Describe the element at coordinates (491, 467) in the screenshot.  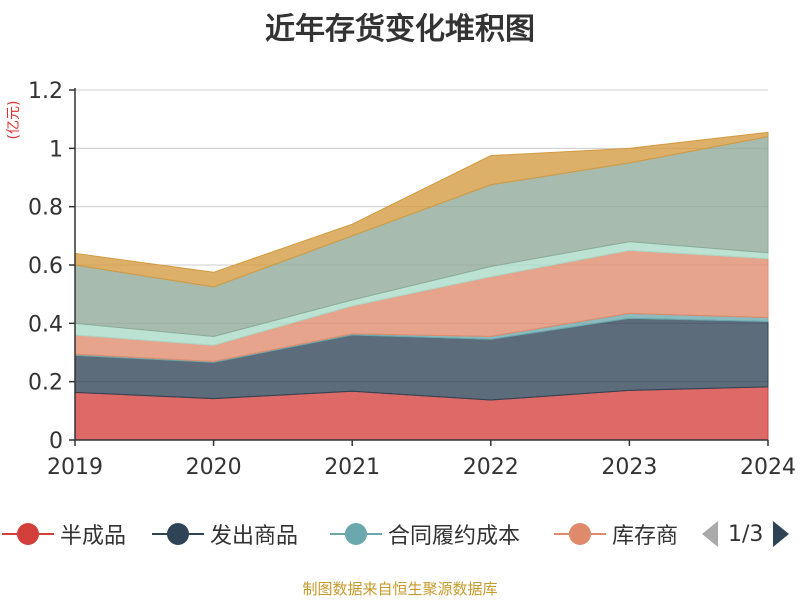
I see `x-tick-label-2022: 2022` at that location.